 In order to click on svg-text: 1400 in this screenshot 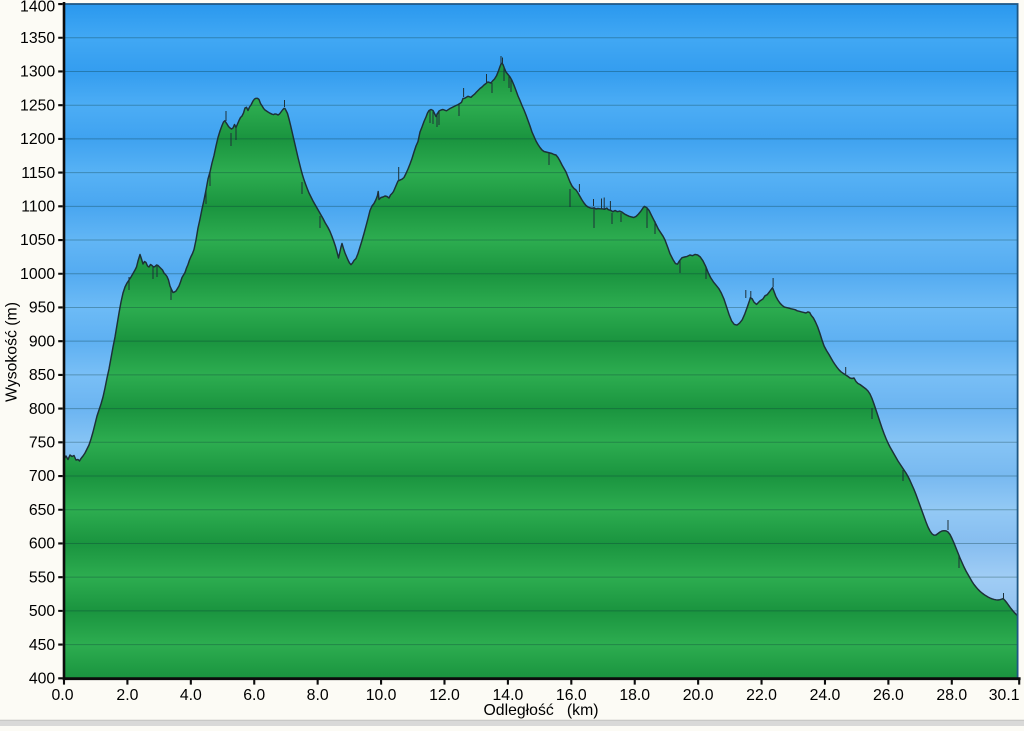, I will do `click(37, 8)`.